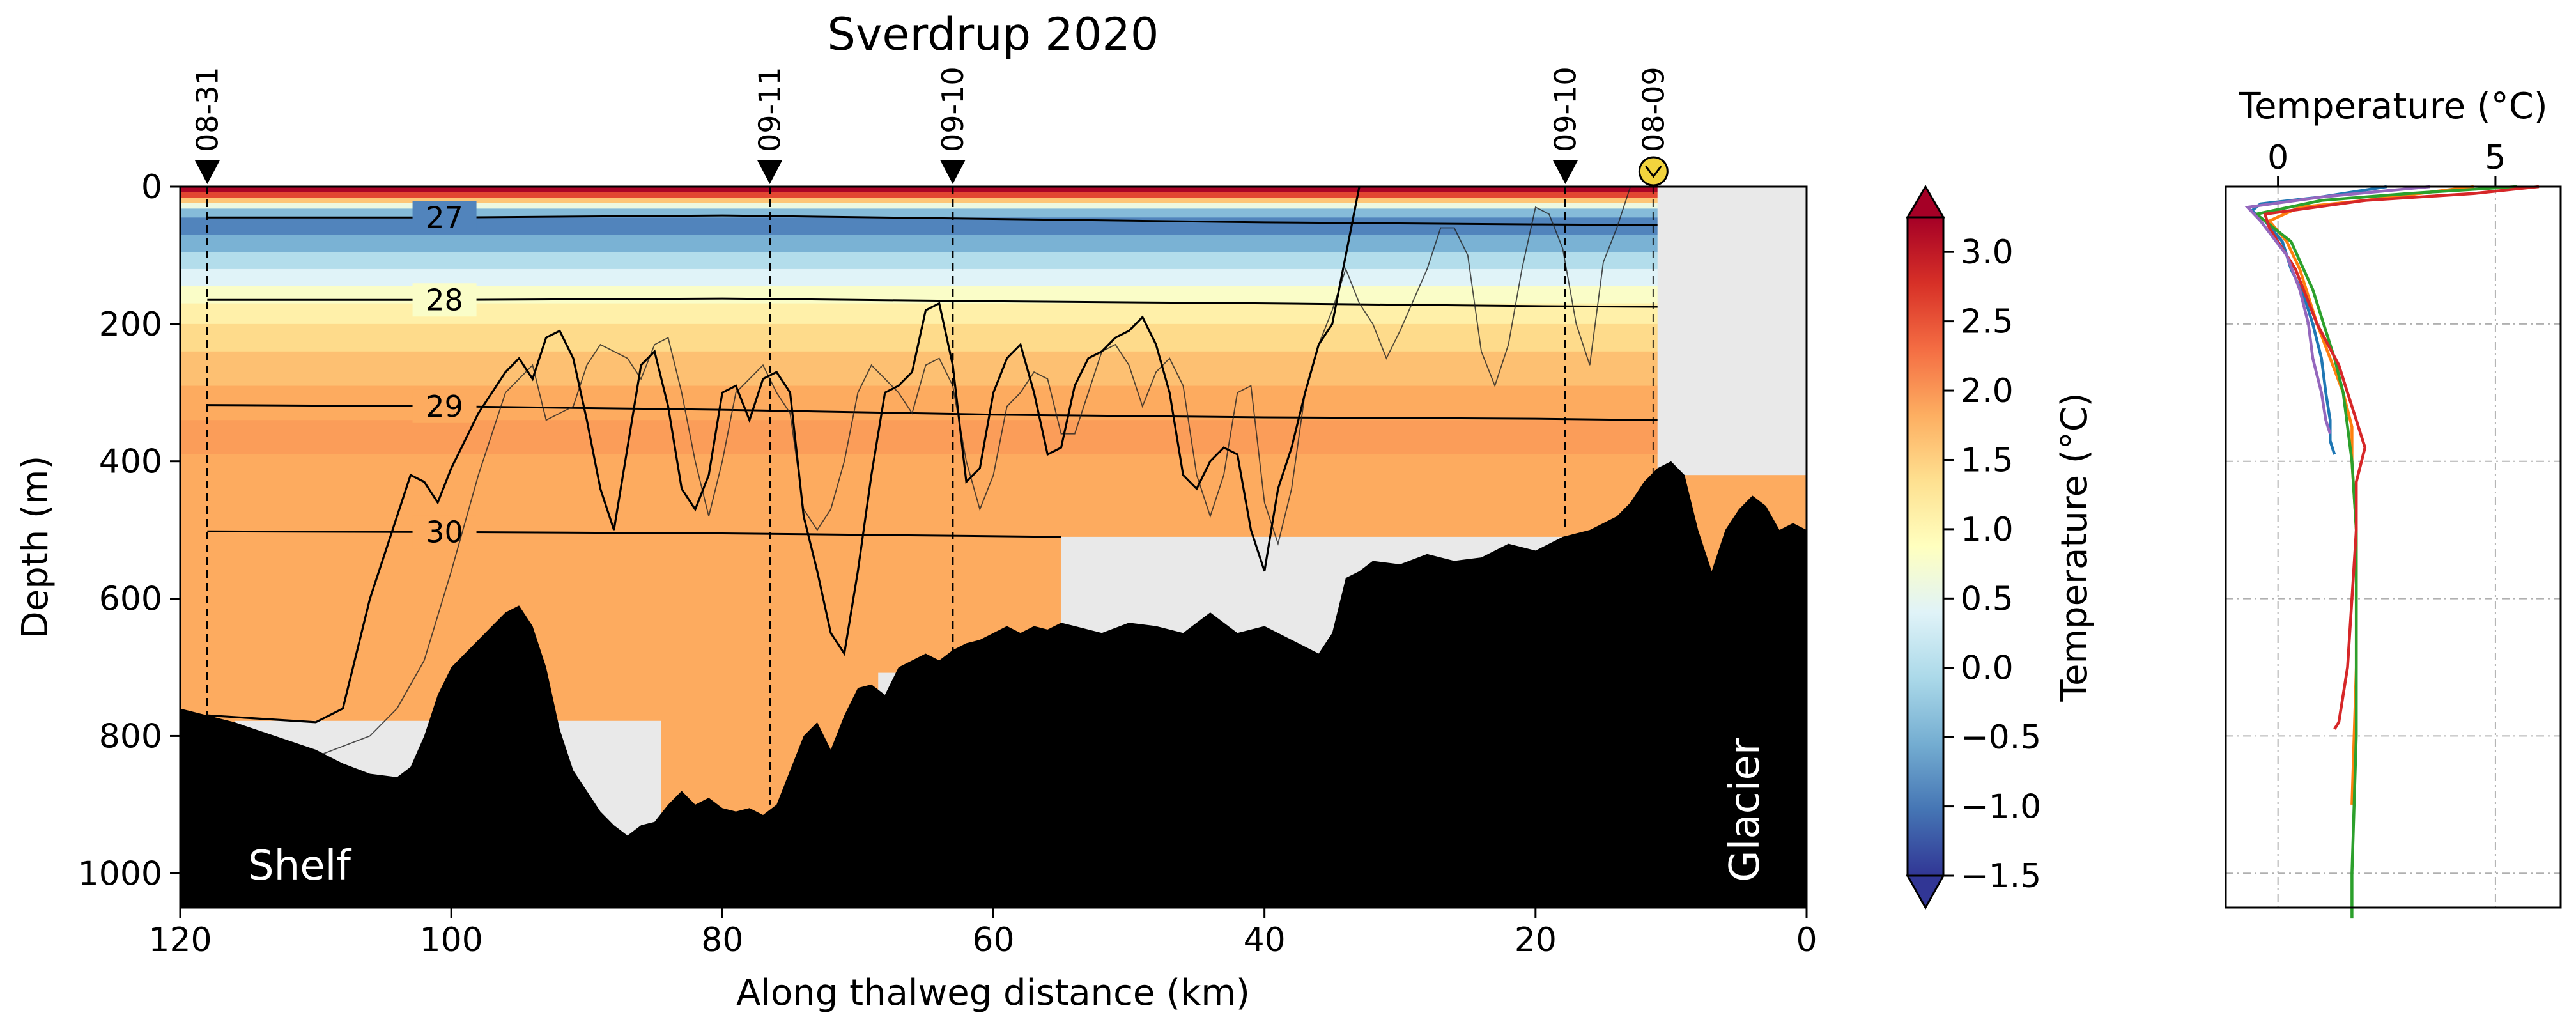  I want to click on y-tick-label: 0, so click(151, 187).